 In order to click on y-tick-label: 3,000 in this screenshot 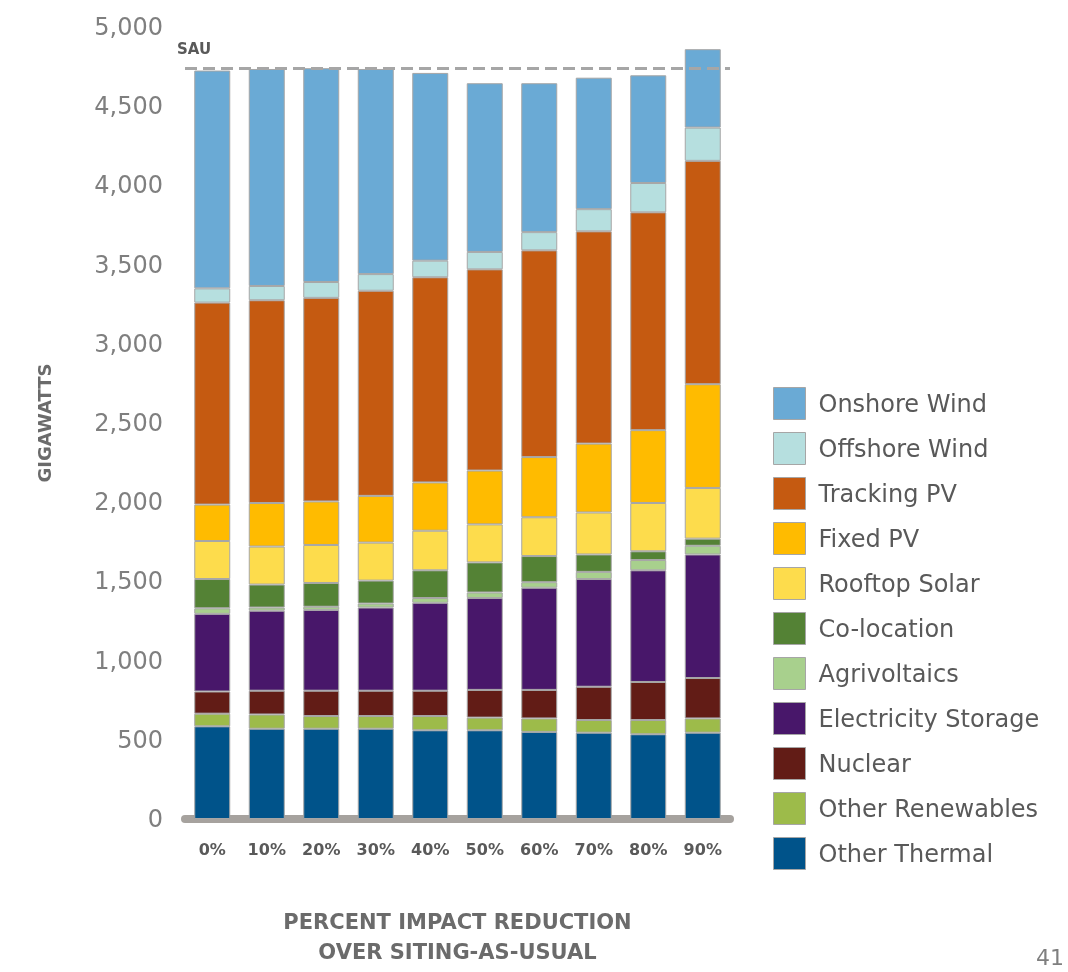, I will do `click(128, 343)`.